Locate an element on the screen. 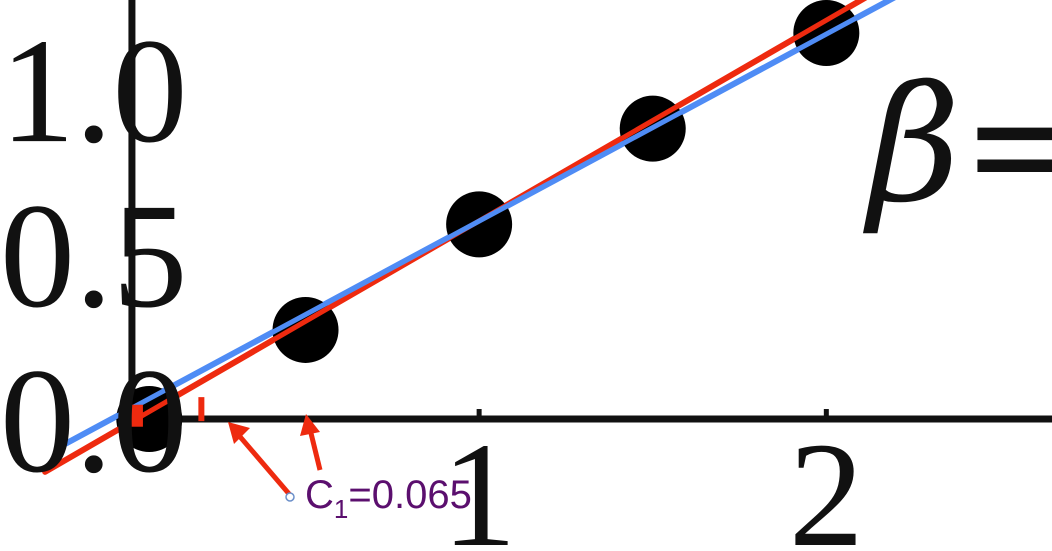 The image size is (1052, 551). y-tick-label-0: 0.0 is located at coordinates (94, 421).